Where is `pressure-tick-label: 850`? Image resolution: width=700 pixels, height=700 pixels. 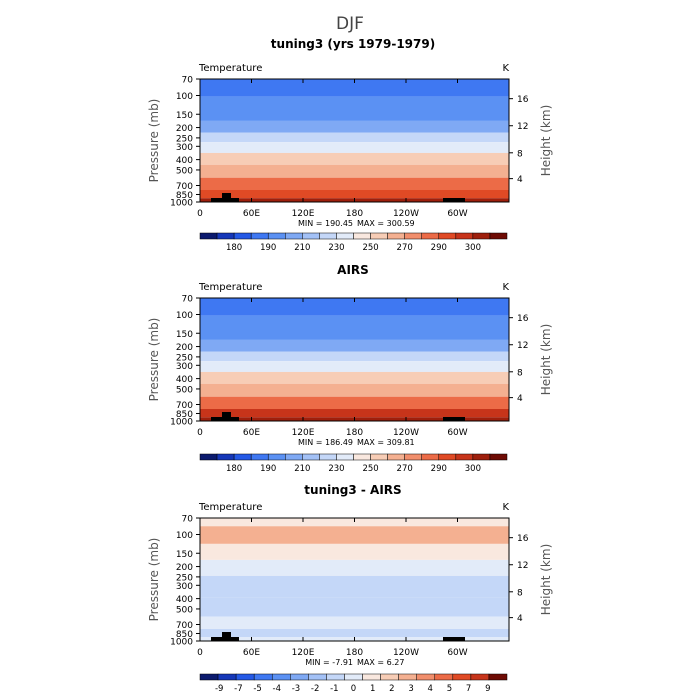
pressure-tick-label: 850 is located at coordinates (184, 635).